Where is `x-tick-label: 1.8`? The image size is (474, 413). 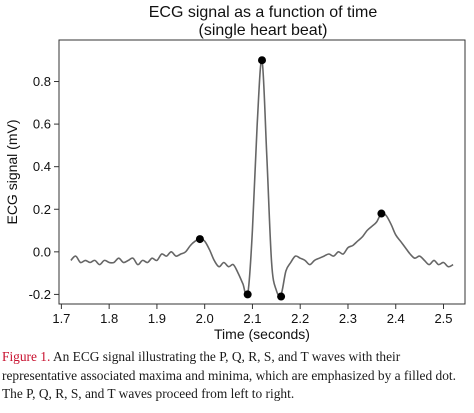 x-tick-label: 1.8 is located at coordinates (109, 318).